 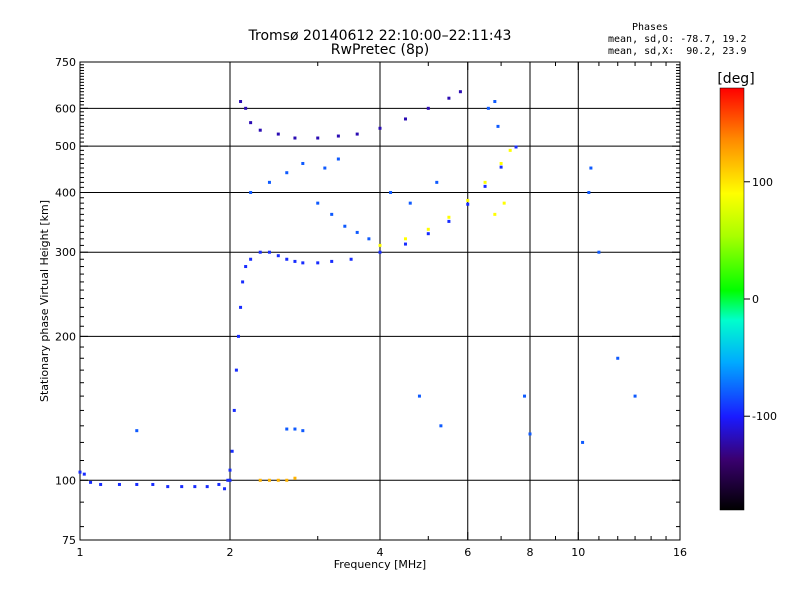 I want to click on colorbar, so click(x=732, y=299).